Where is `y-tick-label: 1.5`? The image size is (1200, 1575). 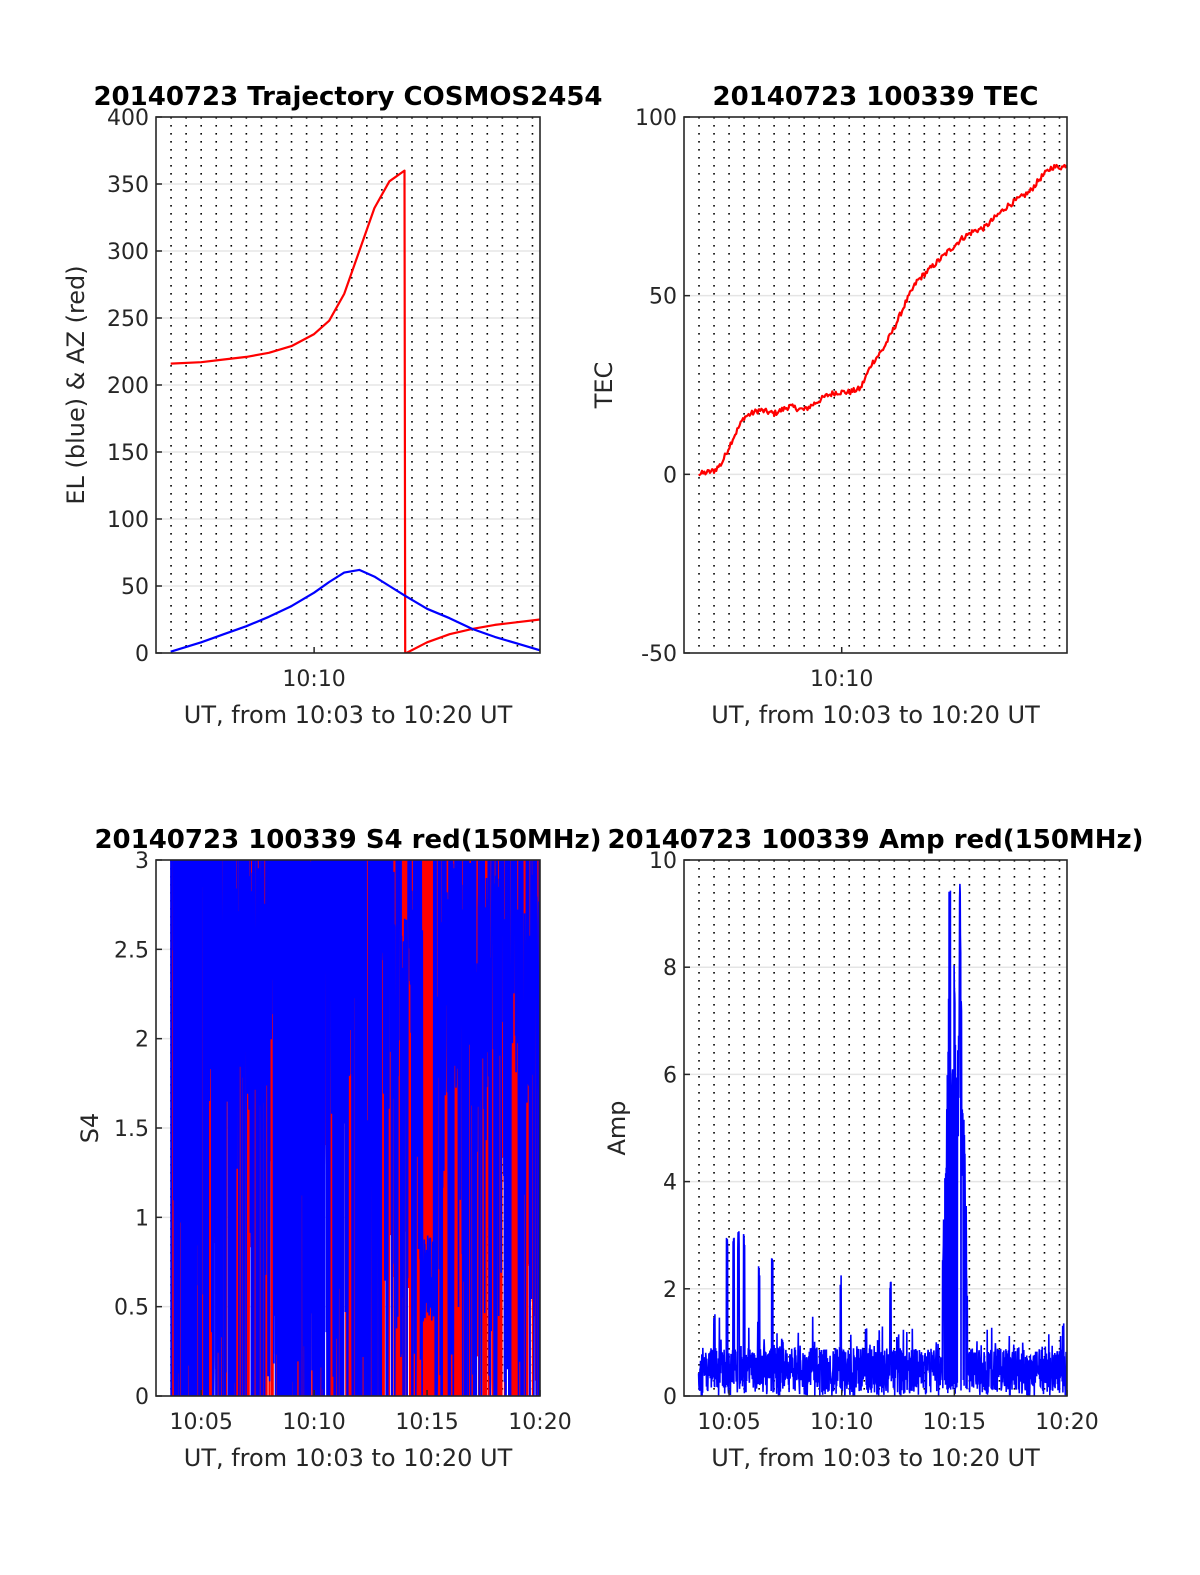
y-tick-label: 1.5 is located at coordinates (131, 1129).